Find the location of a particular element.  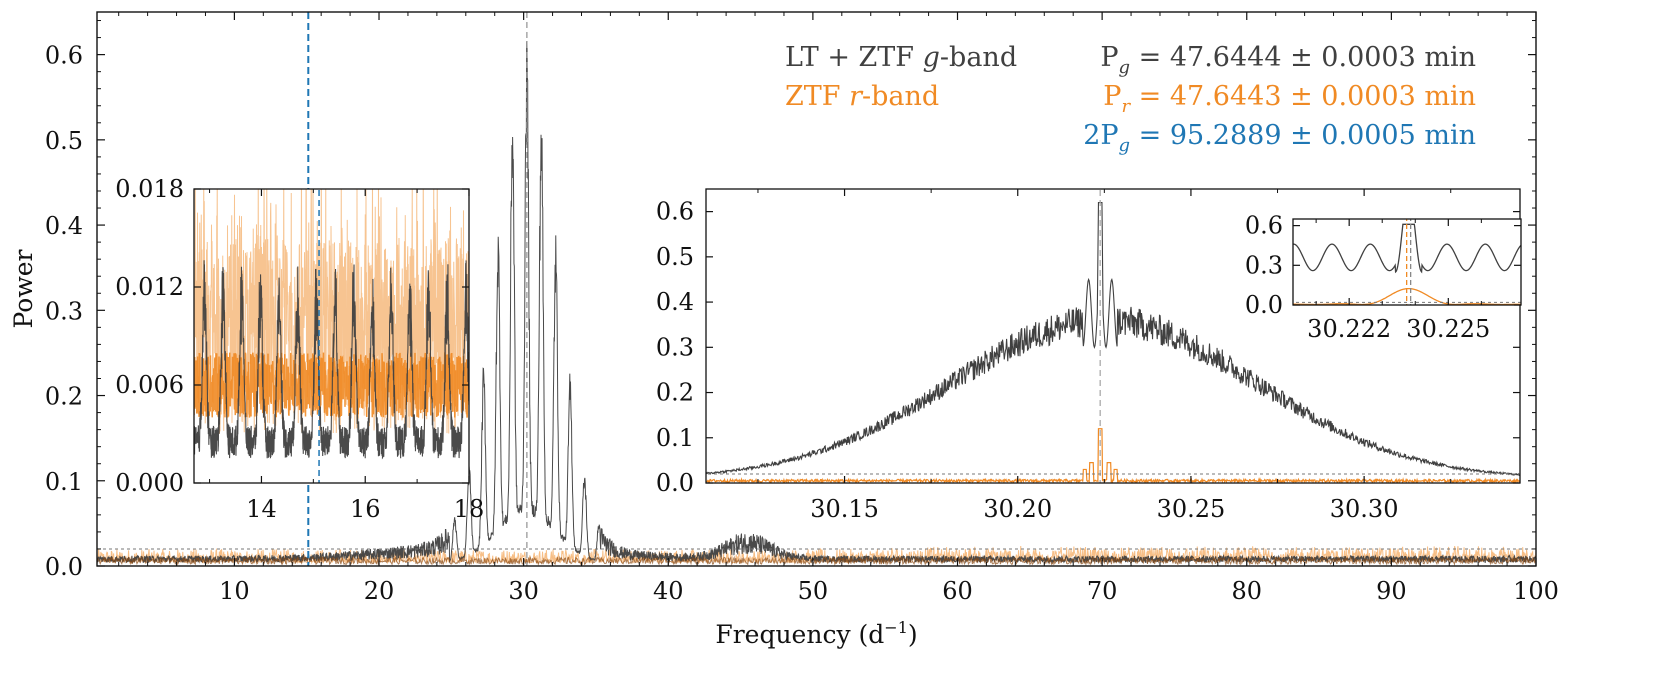

x-tick-label: 100 is located at coordinates (1536, 591).